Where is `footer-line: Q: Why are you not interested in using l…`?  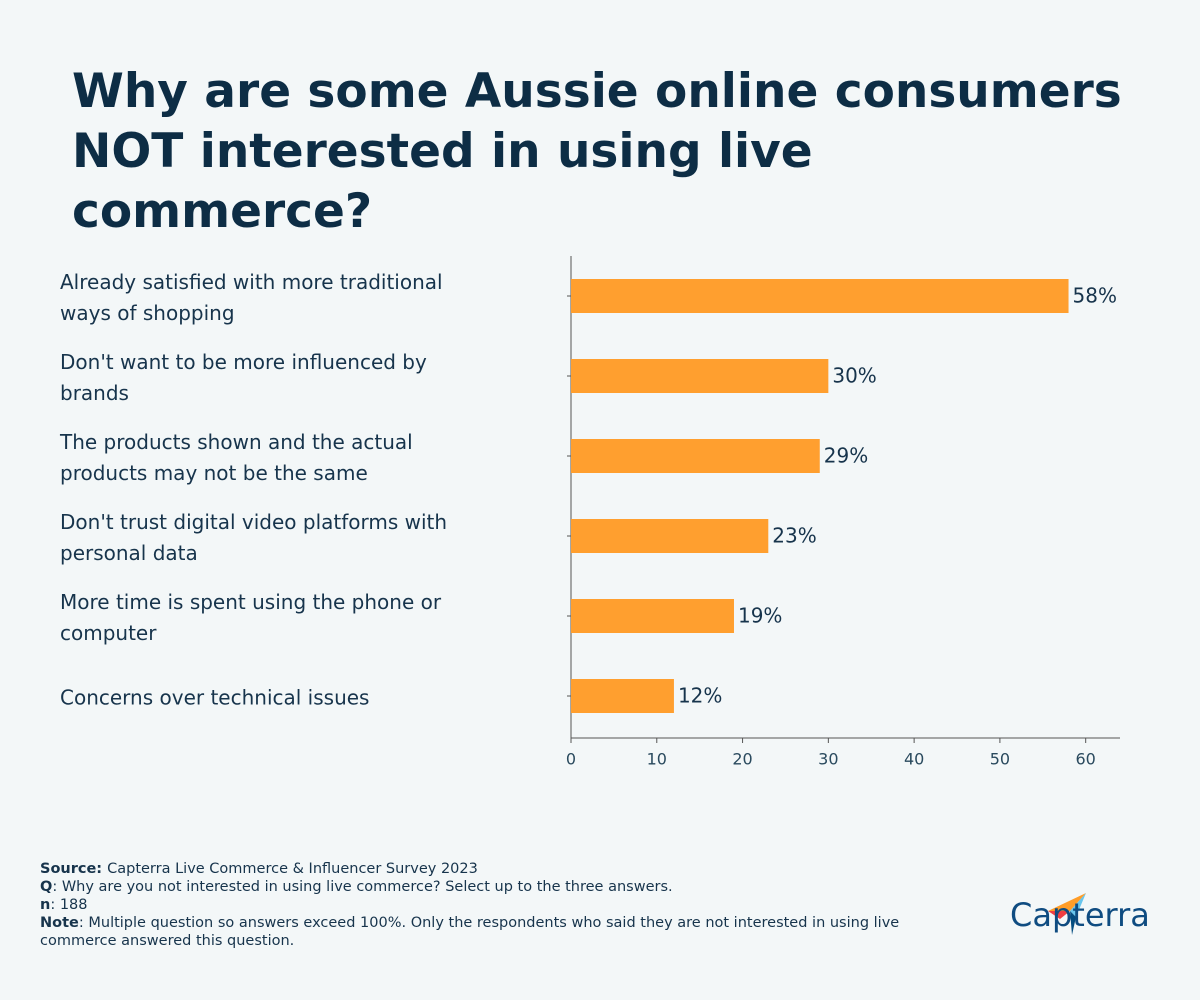 footer-line: Q: Why are you not interested in using l… is located at coordinates (490, 887).